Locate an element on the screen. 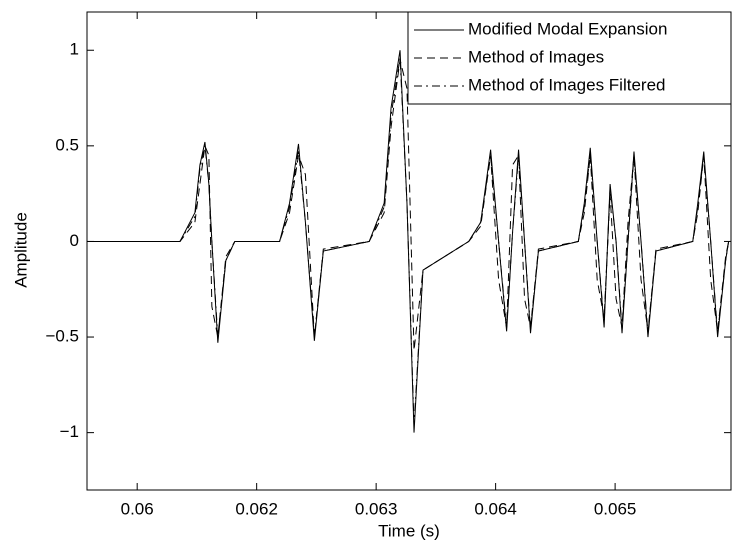  y-tick-label: 0.5 is located at coordinates (67, 144).